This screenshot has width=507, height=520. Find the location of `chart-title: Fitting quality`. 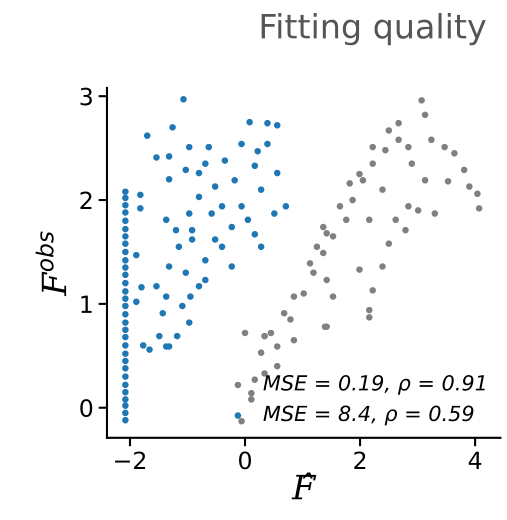

chart-title: Fitting quality is located at coordinates (374, 29).